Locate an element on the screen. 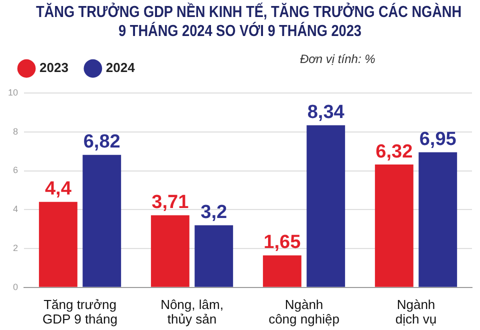 The image size is (480, 330). legend-label: 2023 is located at coordinates (54, 68).